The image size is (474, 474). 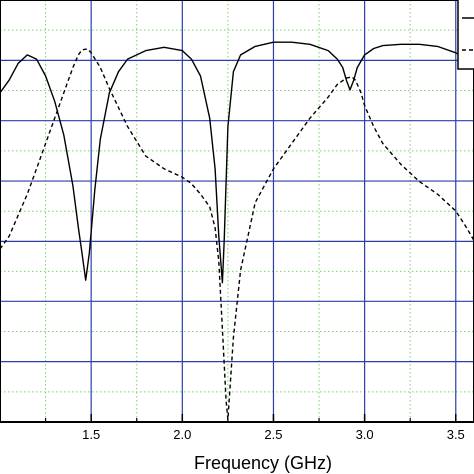 I want to click on x-axis-title: Frequency (GHz), so click(x=263, y=463).